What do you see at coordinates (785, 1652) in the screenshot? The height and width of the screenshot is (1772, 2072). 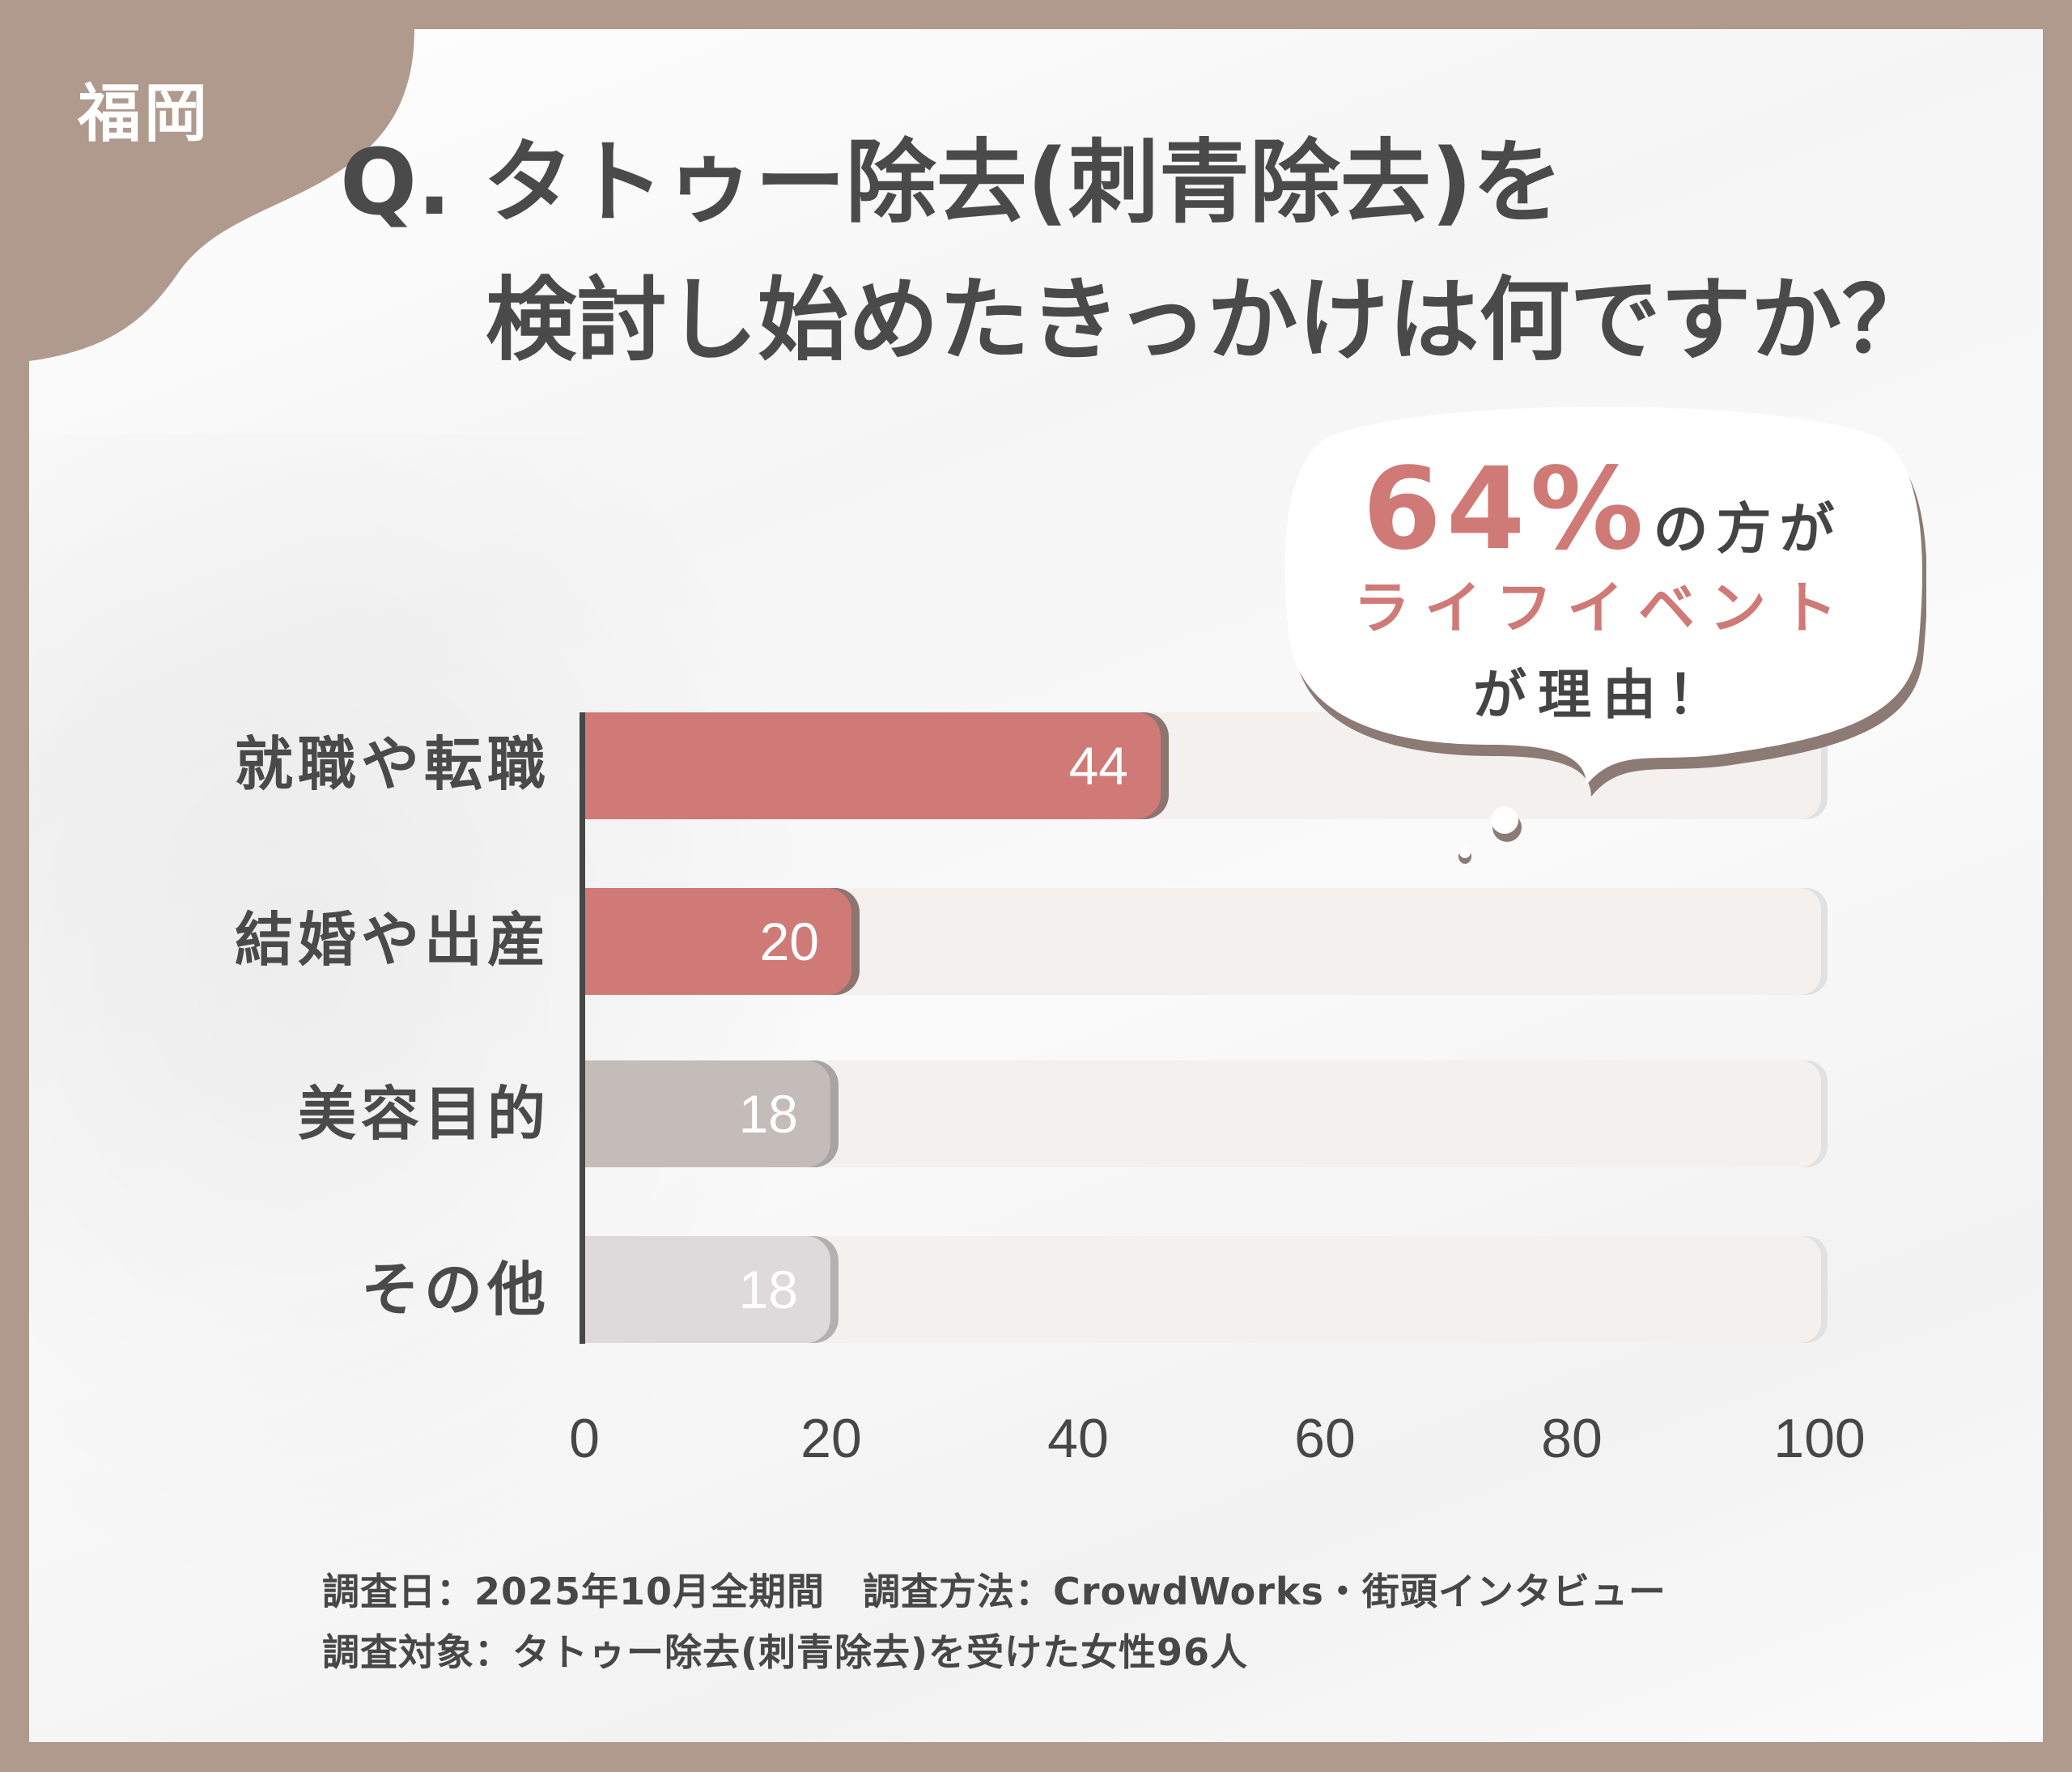 I see `survey-footnote-line2: 調査対象：タトゥー除去(刺青除去)を受けた女性96人` at bounding box center [785, 1652].